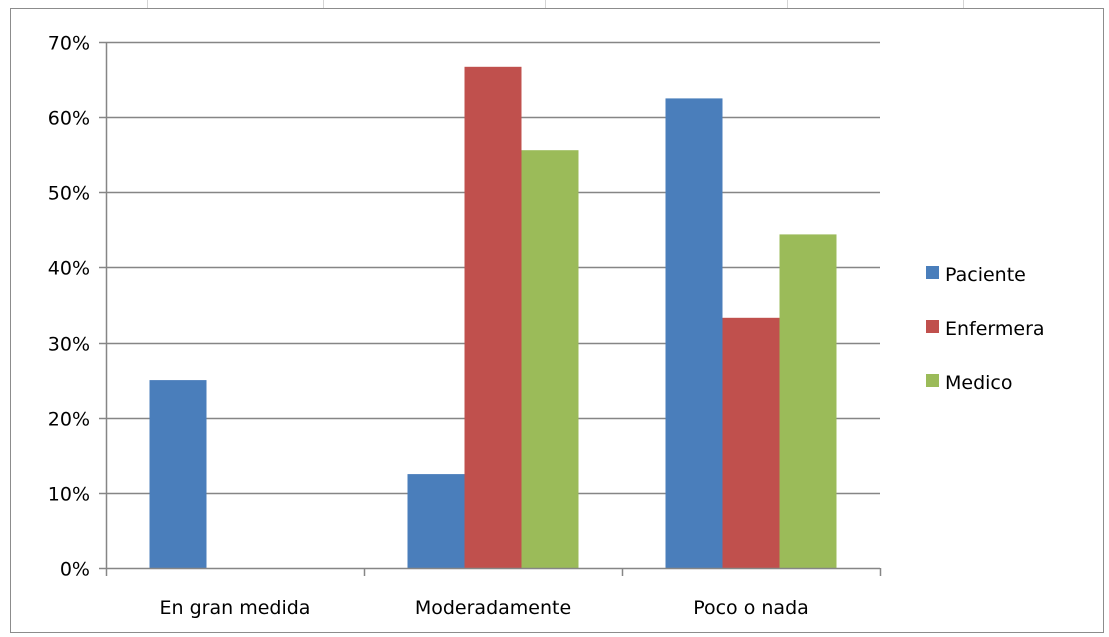 The height and width of the screenshot is (637, 1109). I want to click on x-tick-labels: En gran medida Moderadamente Poco o nada, so click(484, 608).